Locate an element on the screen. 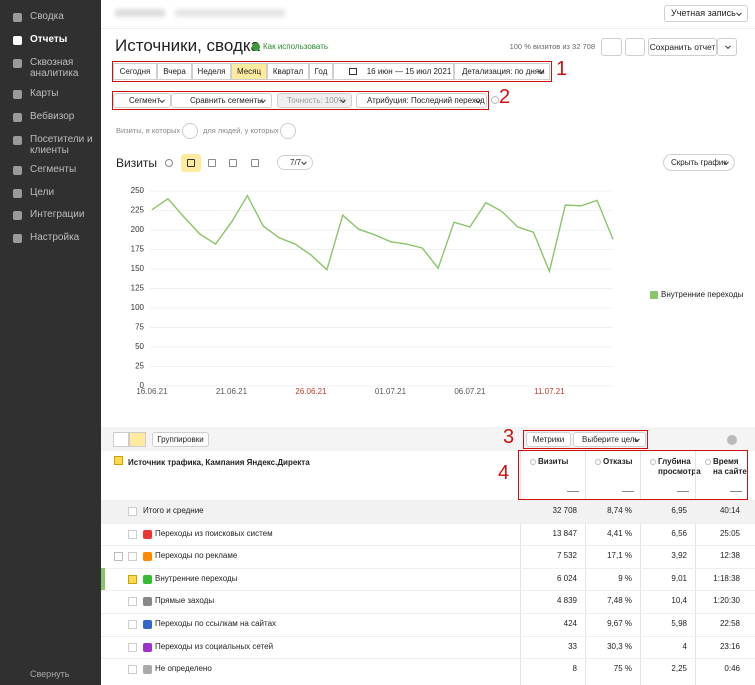  view-list is located at coordinates (121, 439).